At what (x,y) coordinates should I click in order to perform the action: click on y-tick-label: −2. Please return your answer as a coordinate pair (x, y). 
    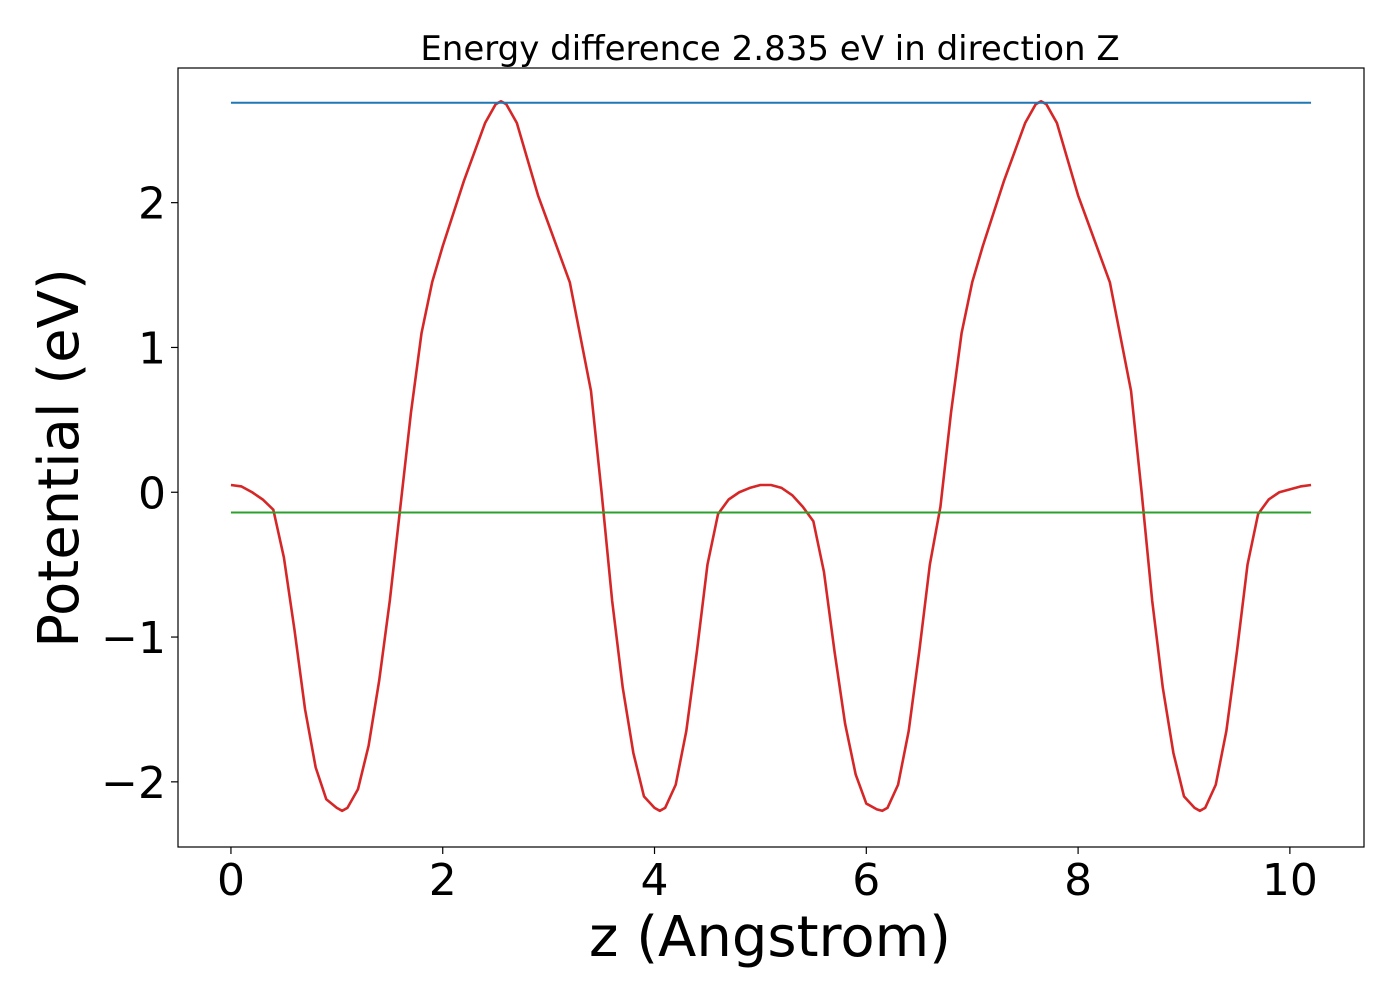
    Looking at the image, I should click on (133, 783).